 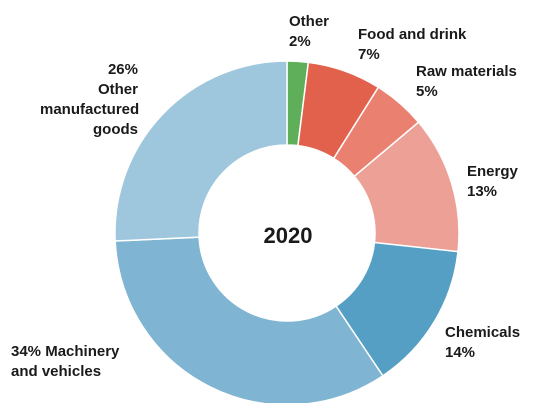 I want to click on label-machinery-name: Machinery, so click(x=82, y=351).